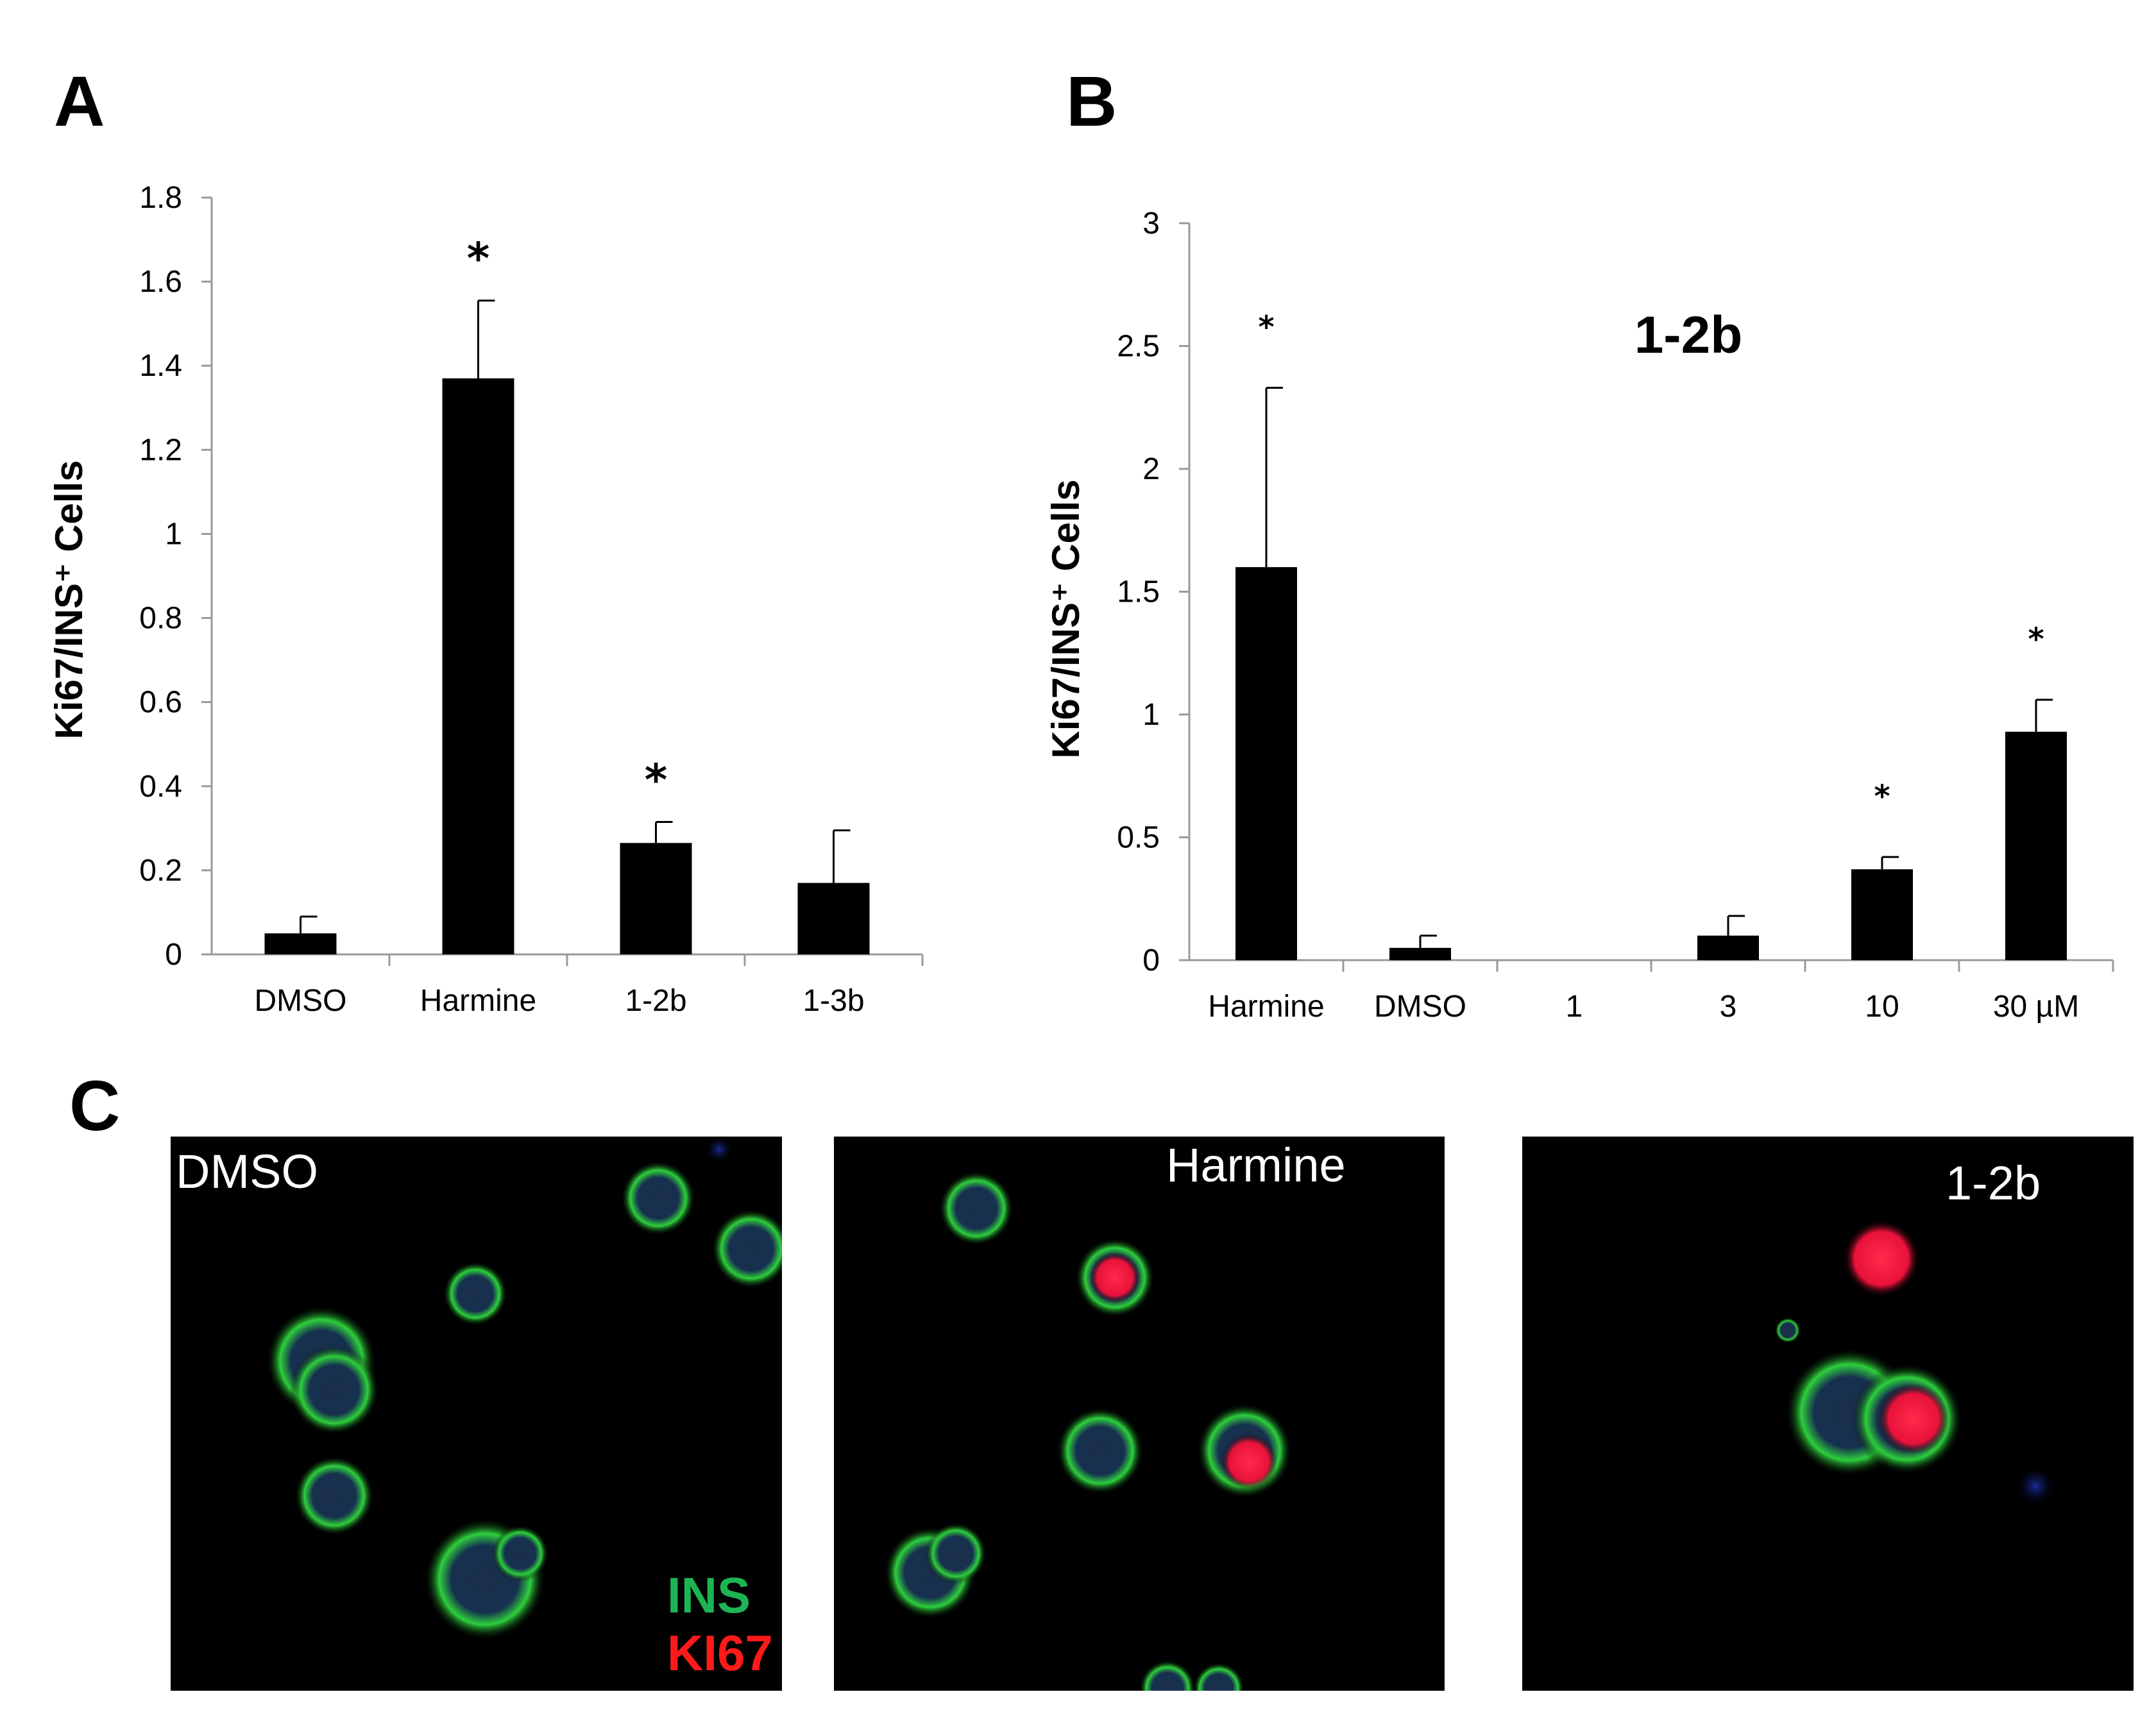 This screenshot has height=1726, width=2156. What do you see at coordinates (95, 1106) in the screenshot?
I see `panel-c-letter: C` at bounding box center [95, 1106].